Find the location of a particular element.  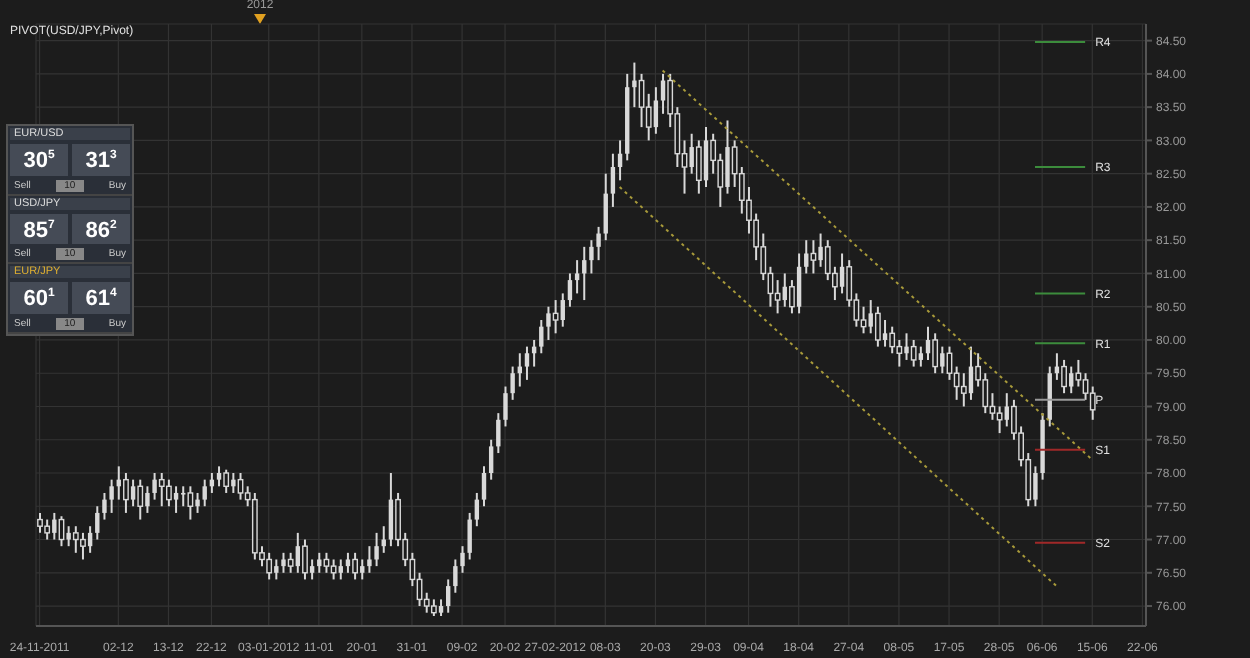

annotation: 61$^{4}$ is located at coordinates (101, 298).